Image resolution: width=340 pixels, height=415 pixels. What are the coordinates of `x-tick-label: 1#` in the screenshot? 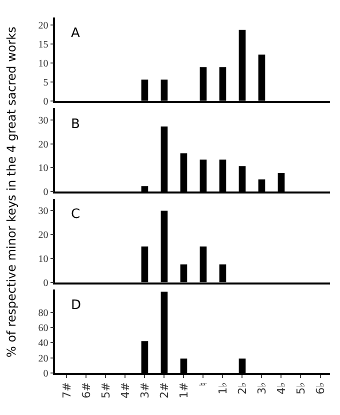 It's located at (183, 390).